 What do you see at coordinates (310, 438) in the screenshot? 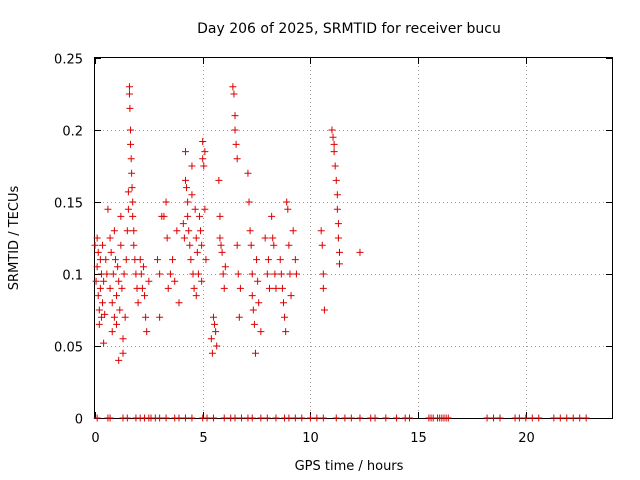
I see `x-tick-label: 10` at bounding box center [310, 438].